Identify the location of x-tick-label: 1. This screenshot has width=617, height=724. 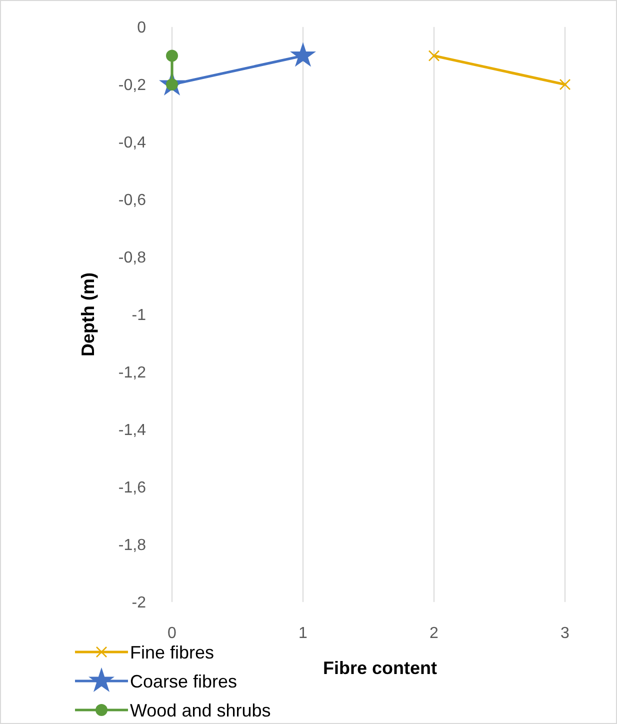
(303, 633).